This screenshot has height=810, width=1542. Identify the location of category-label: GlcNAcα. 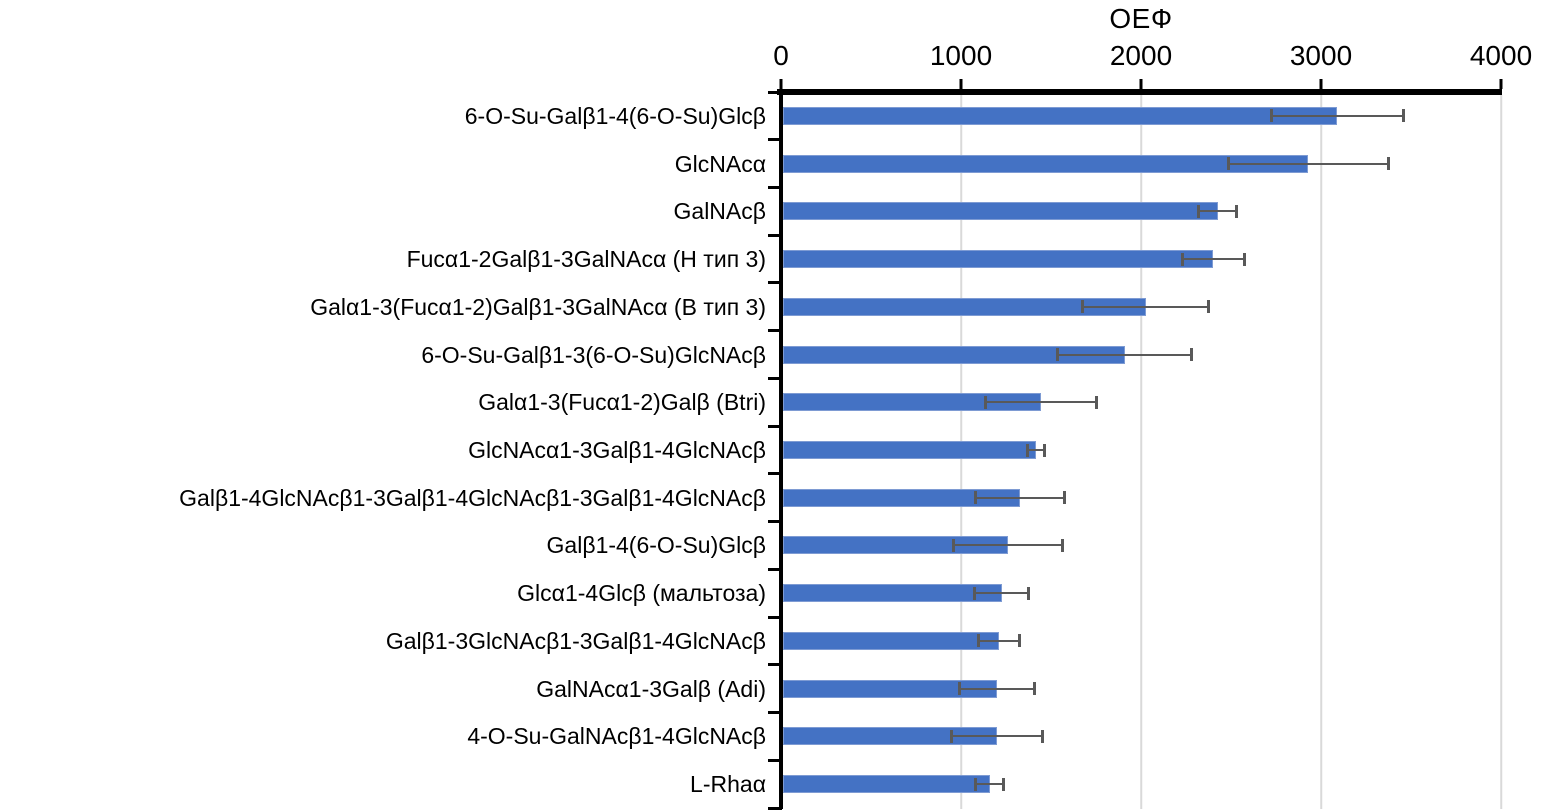
(720, 163).